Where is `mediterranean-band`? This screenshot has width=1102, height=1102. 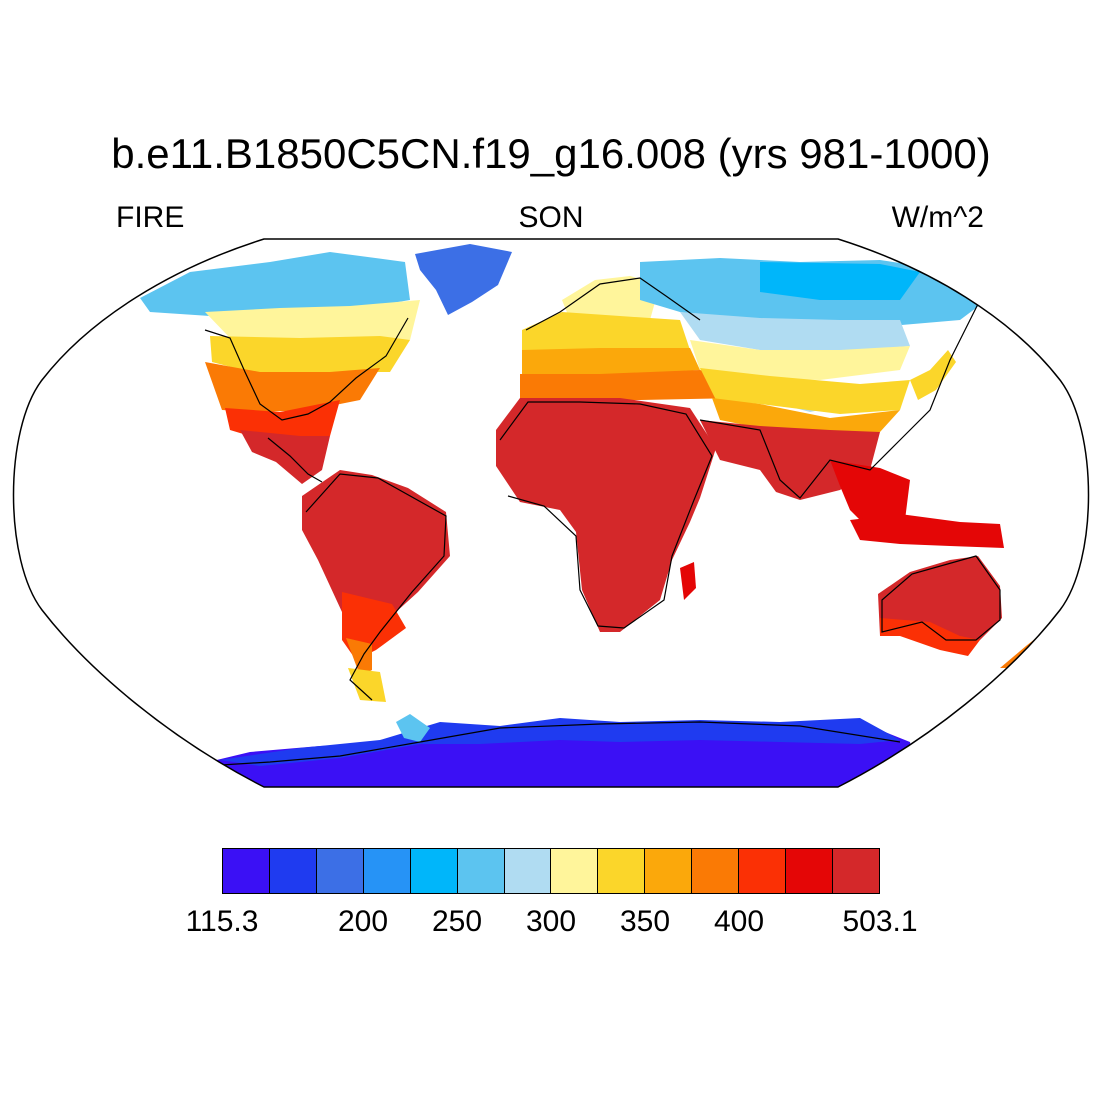 mediterranean-band is located at coordinates (640, 385).